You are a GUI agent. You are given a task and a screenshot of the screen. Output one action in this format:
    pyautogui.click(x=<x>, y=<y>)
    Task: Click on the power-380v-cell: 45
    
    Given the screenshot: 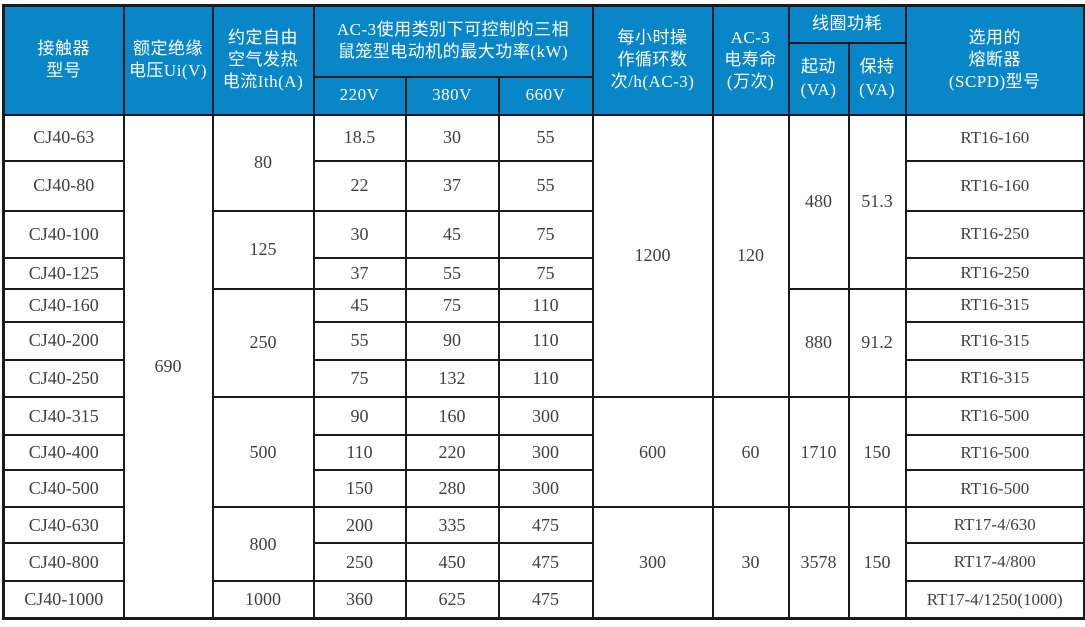 What is the action you would take?
    pyautogui.click(x=452, y=234)
    